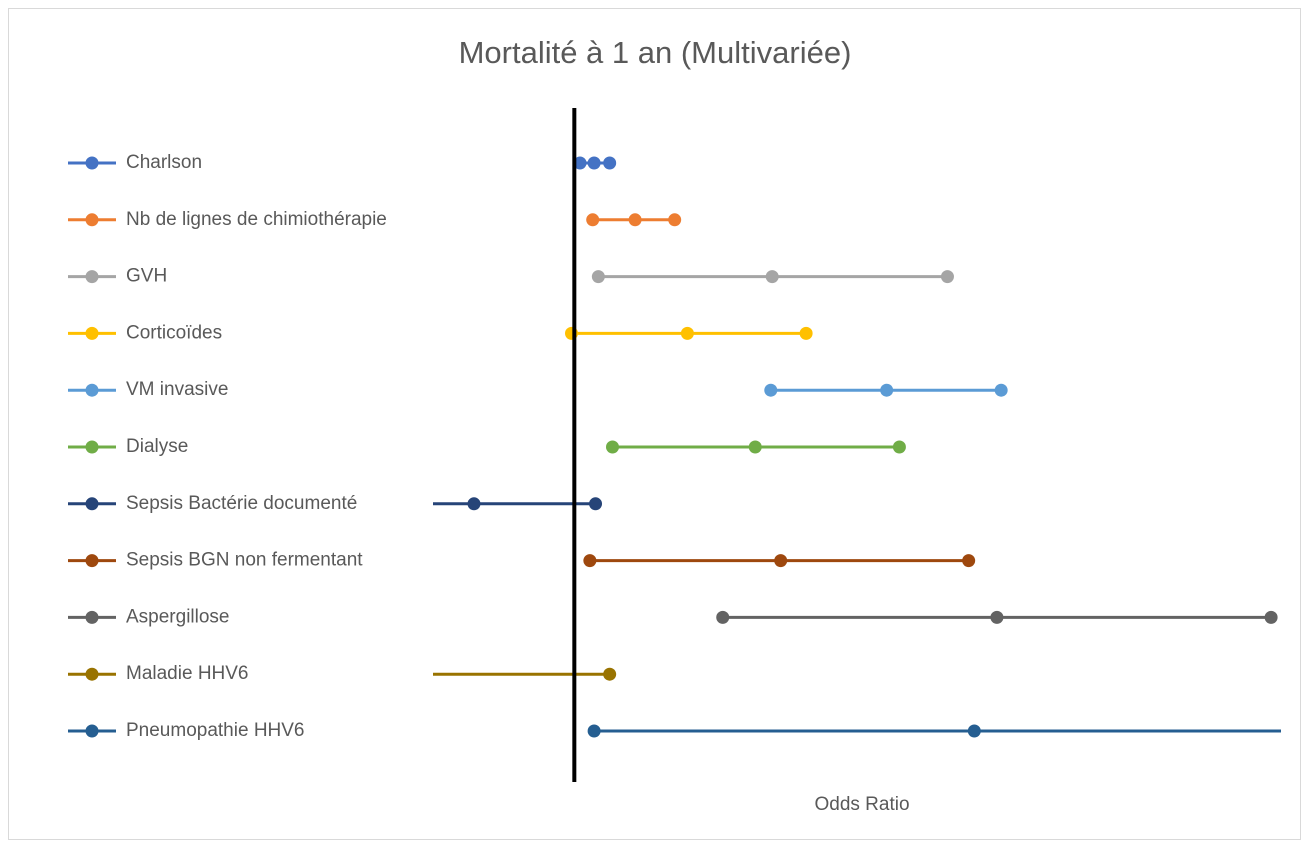 The height and width of the screenshot is (848, 1309). I want to click on legend-label: Nb de lignes de chimiothérapie, so click(256, 219).